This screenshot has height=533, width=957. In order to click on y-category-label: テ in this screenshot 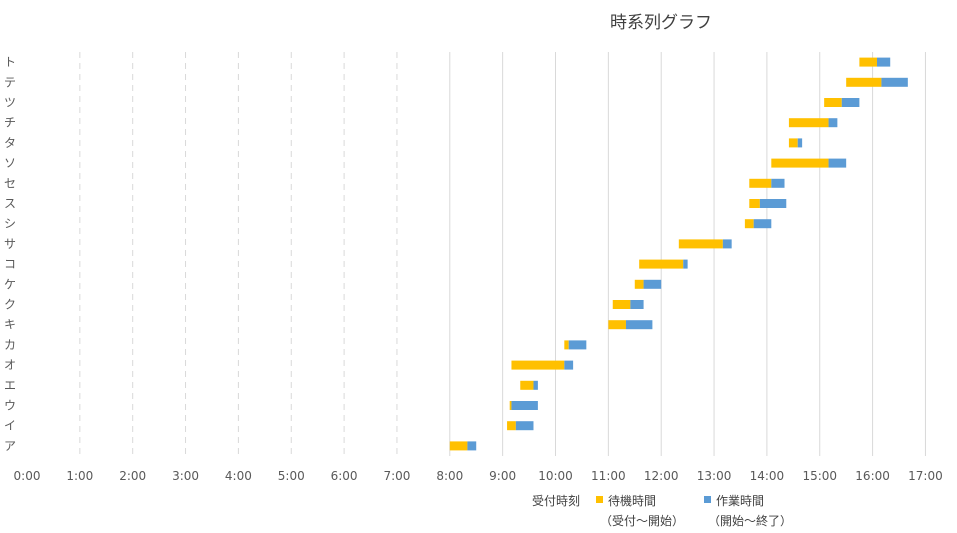, I will do `click(10, 82)`.